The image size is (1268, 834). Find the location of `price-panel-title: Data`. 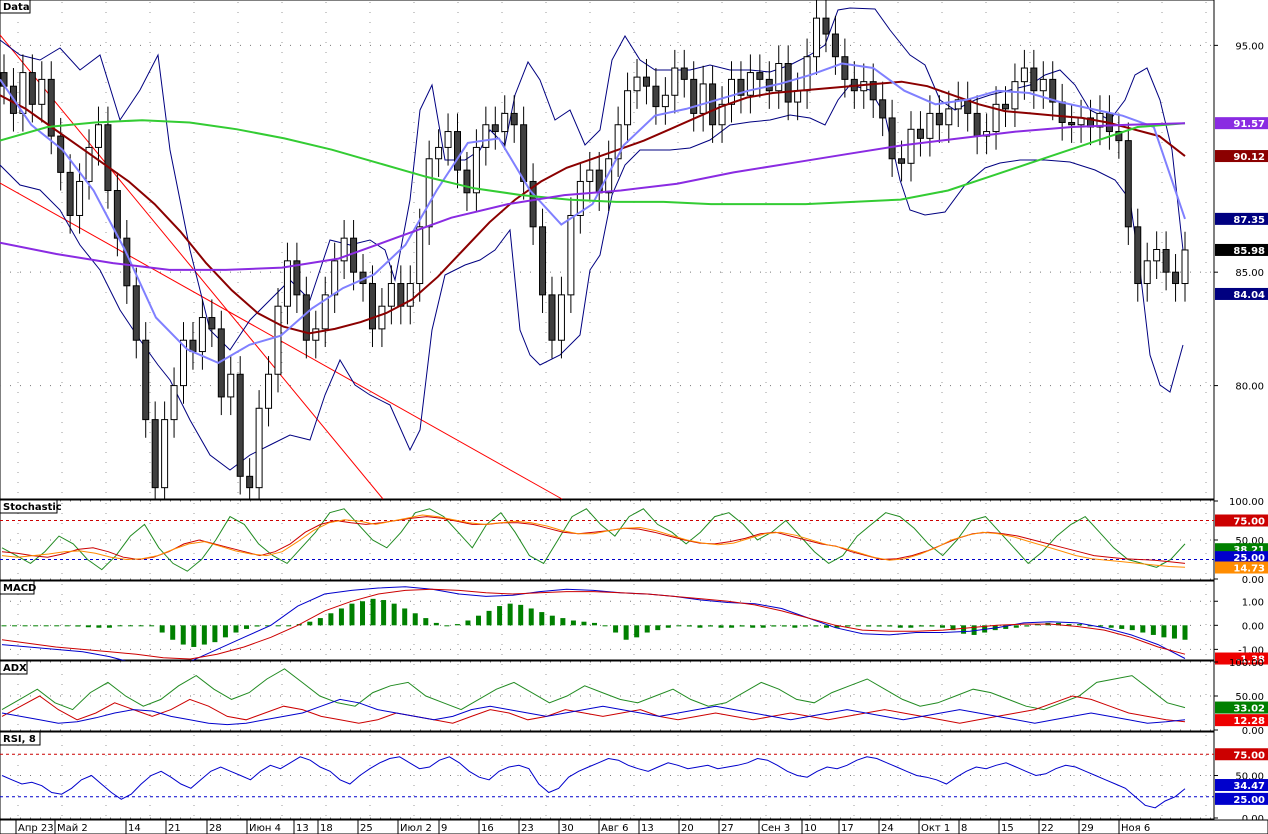

price-panel-title: Data is located at coordinates (16, 7).